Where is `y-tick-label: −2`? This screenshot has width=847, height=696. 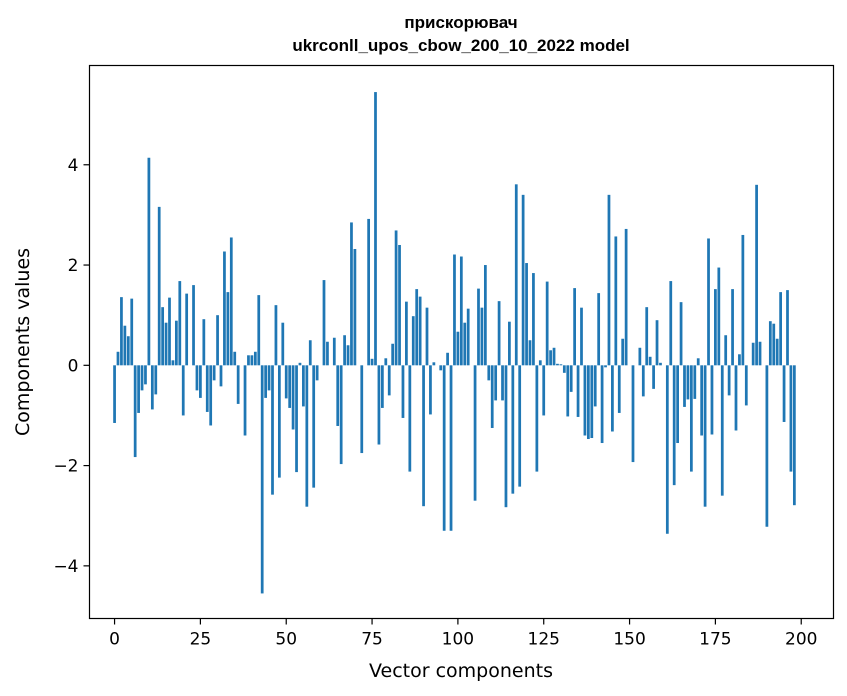
y-tick-label: −2 is located at coordinates (65, 467).